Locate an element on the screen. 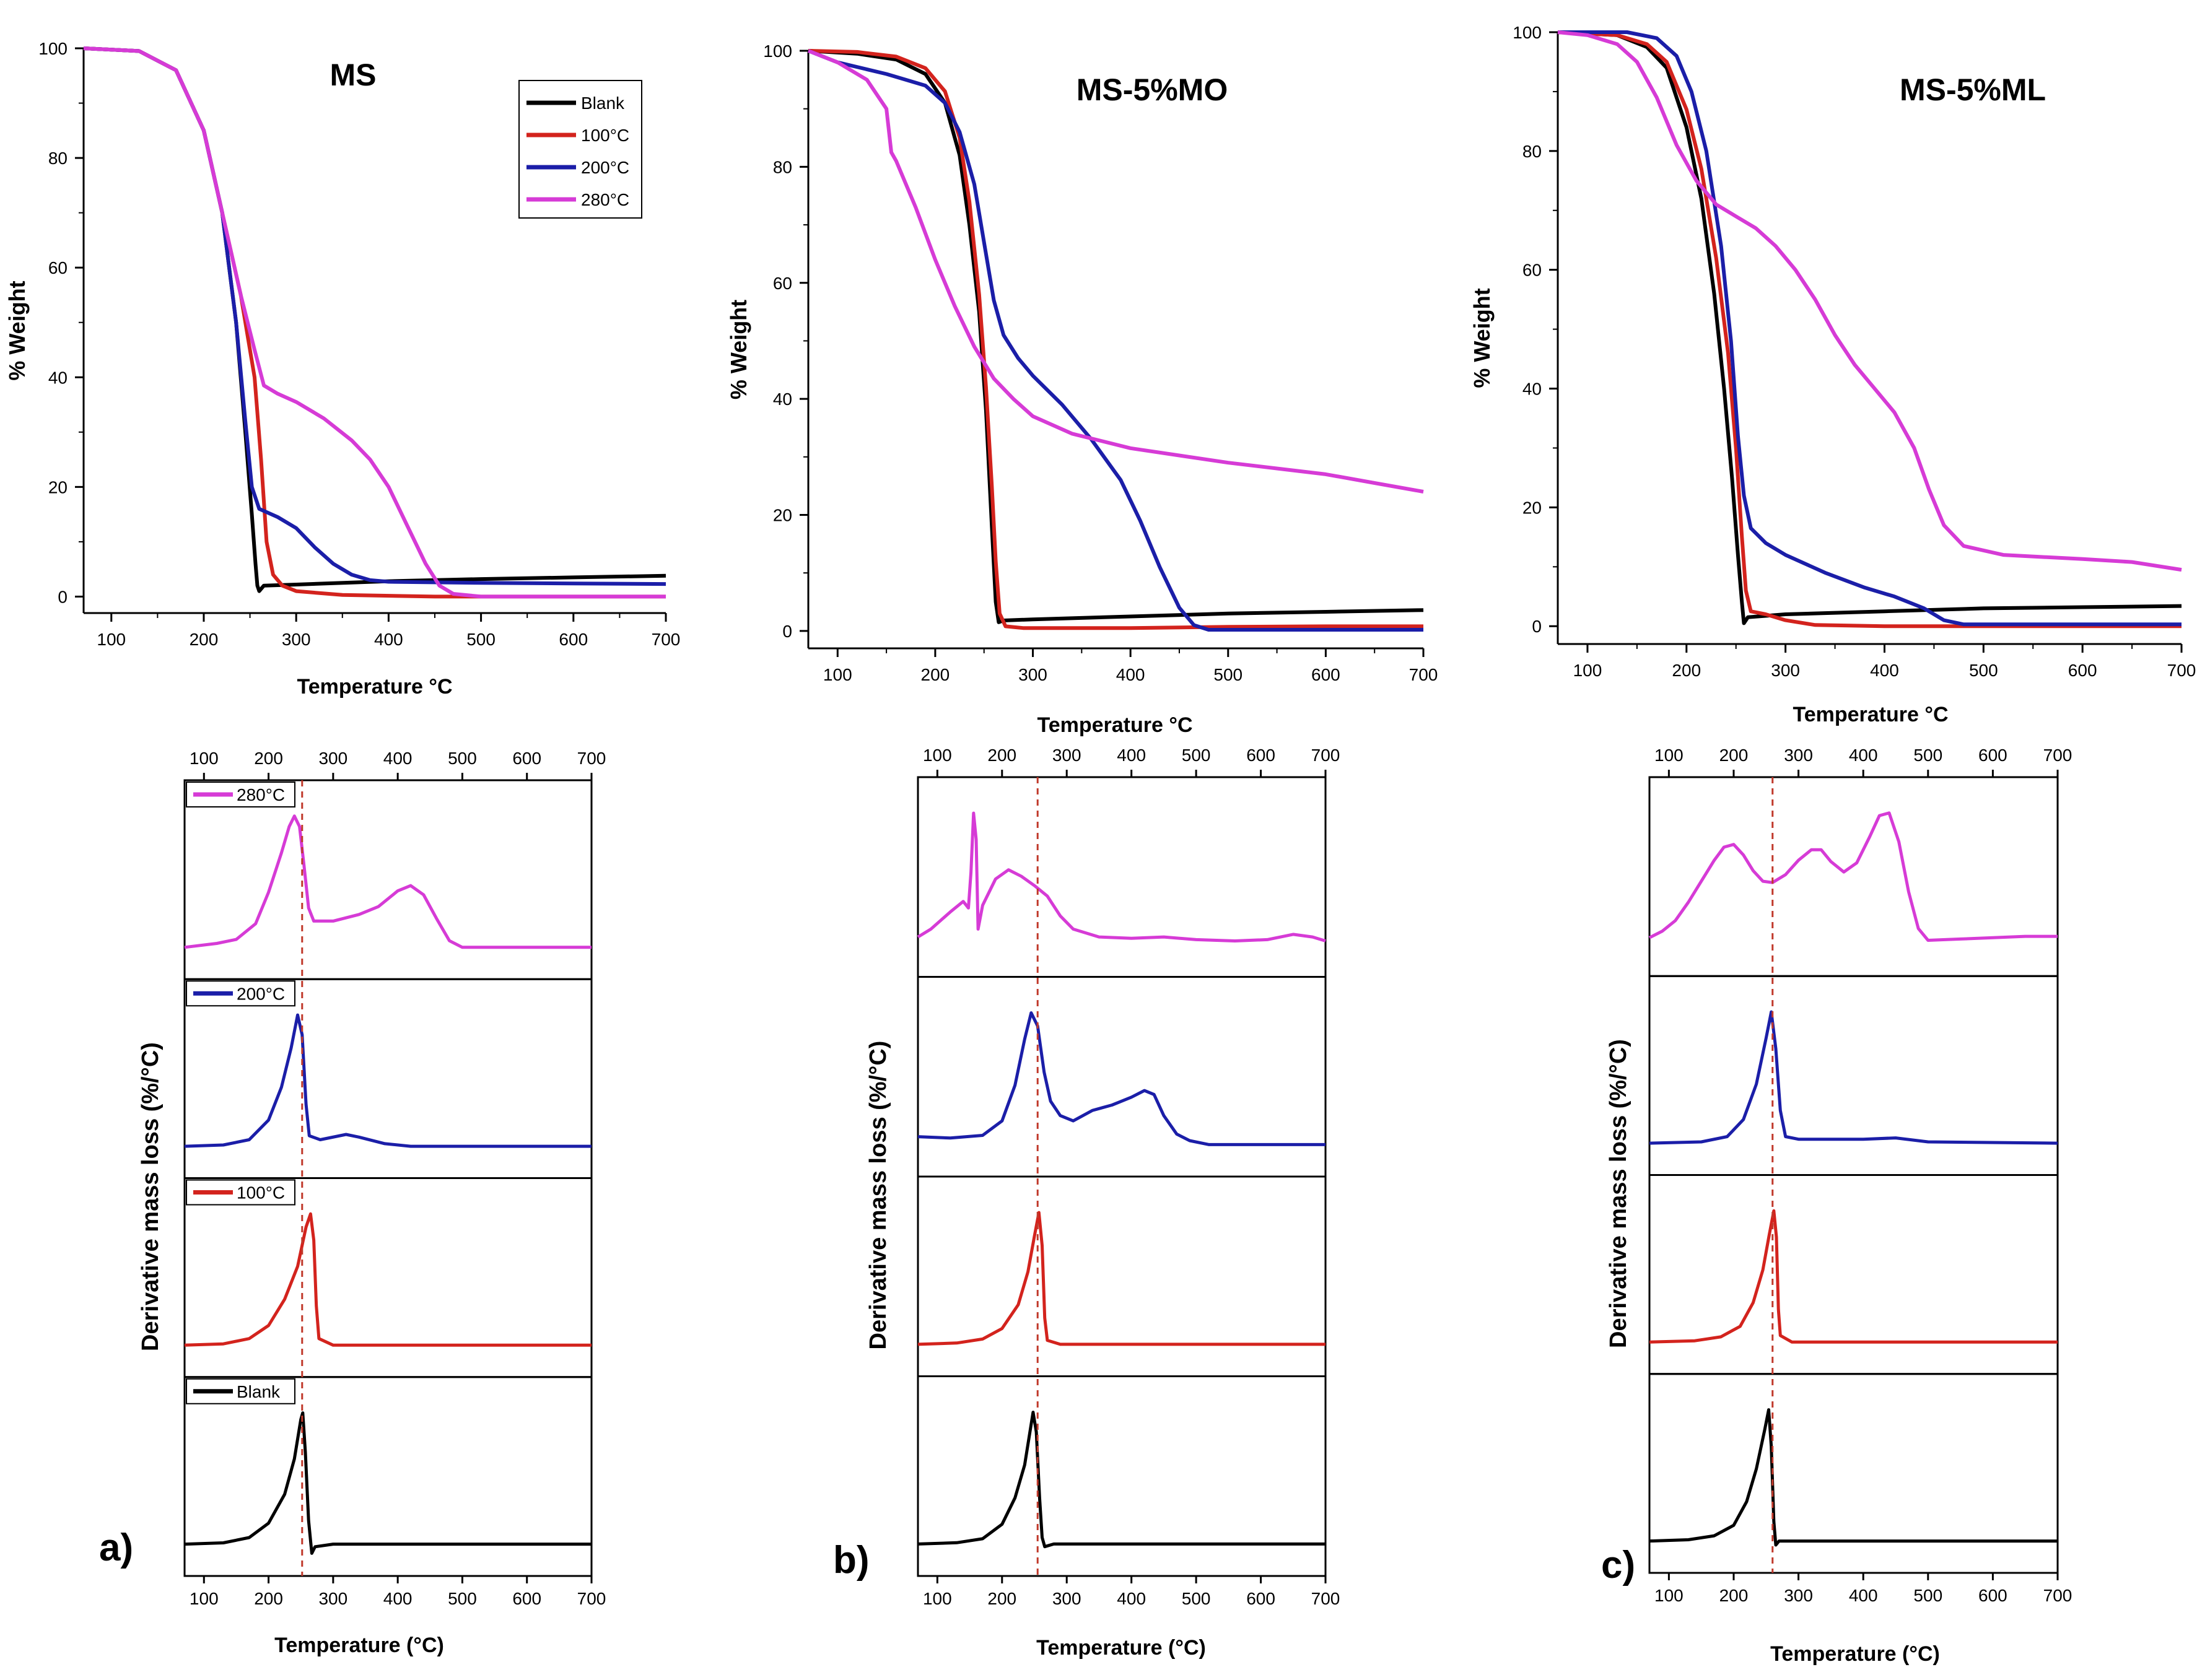 The height and width of the screenshot is (1680, 2210). subpanel-280c is located at coordinates (1122, 877).